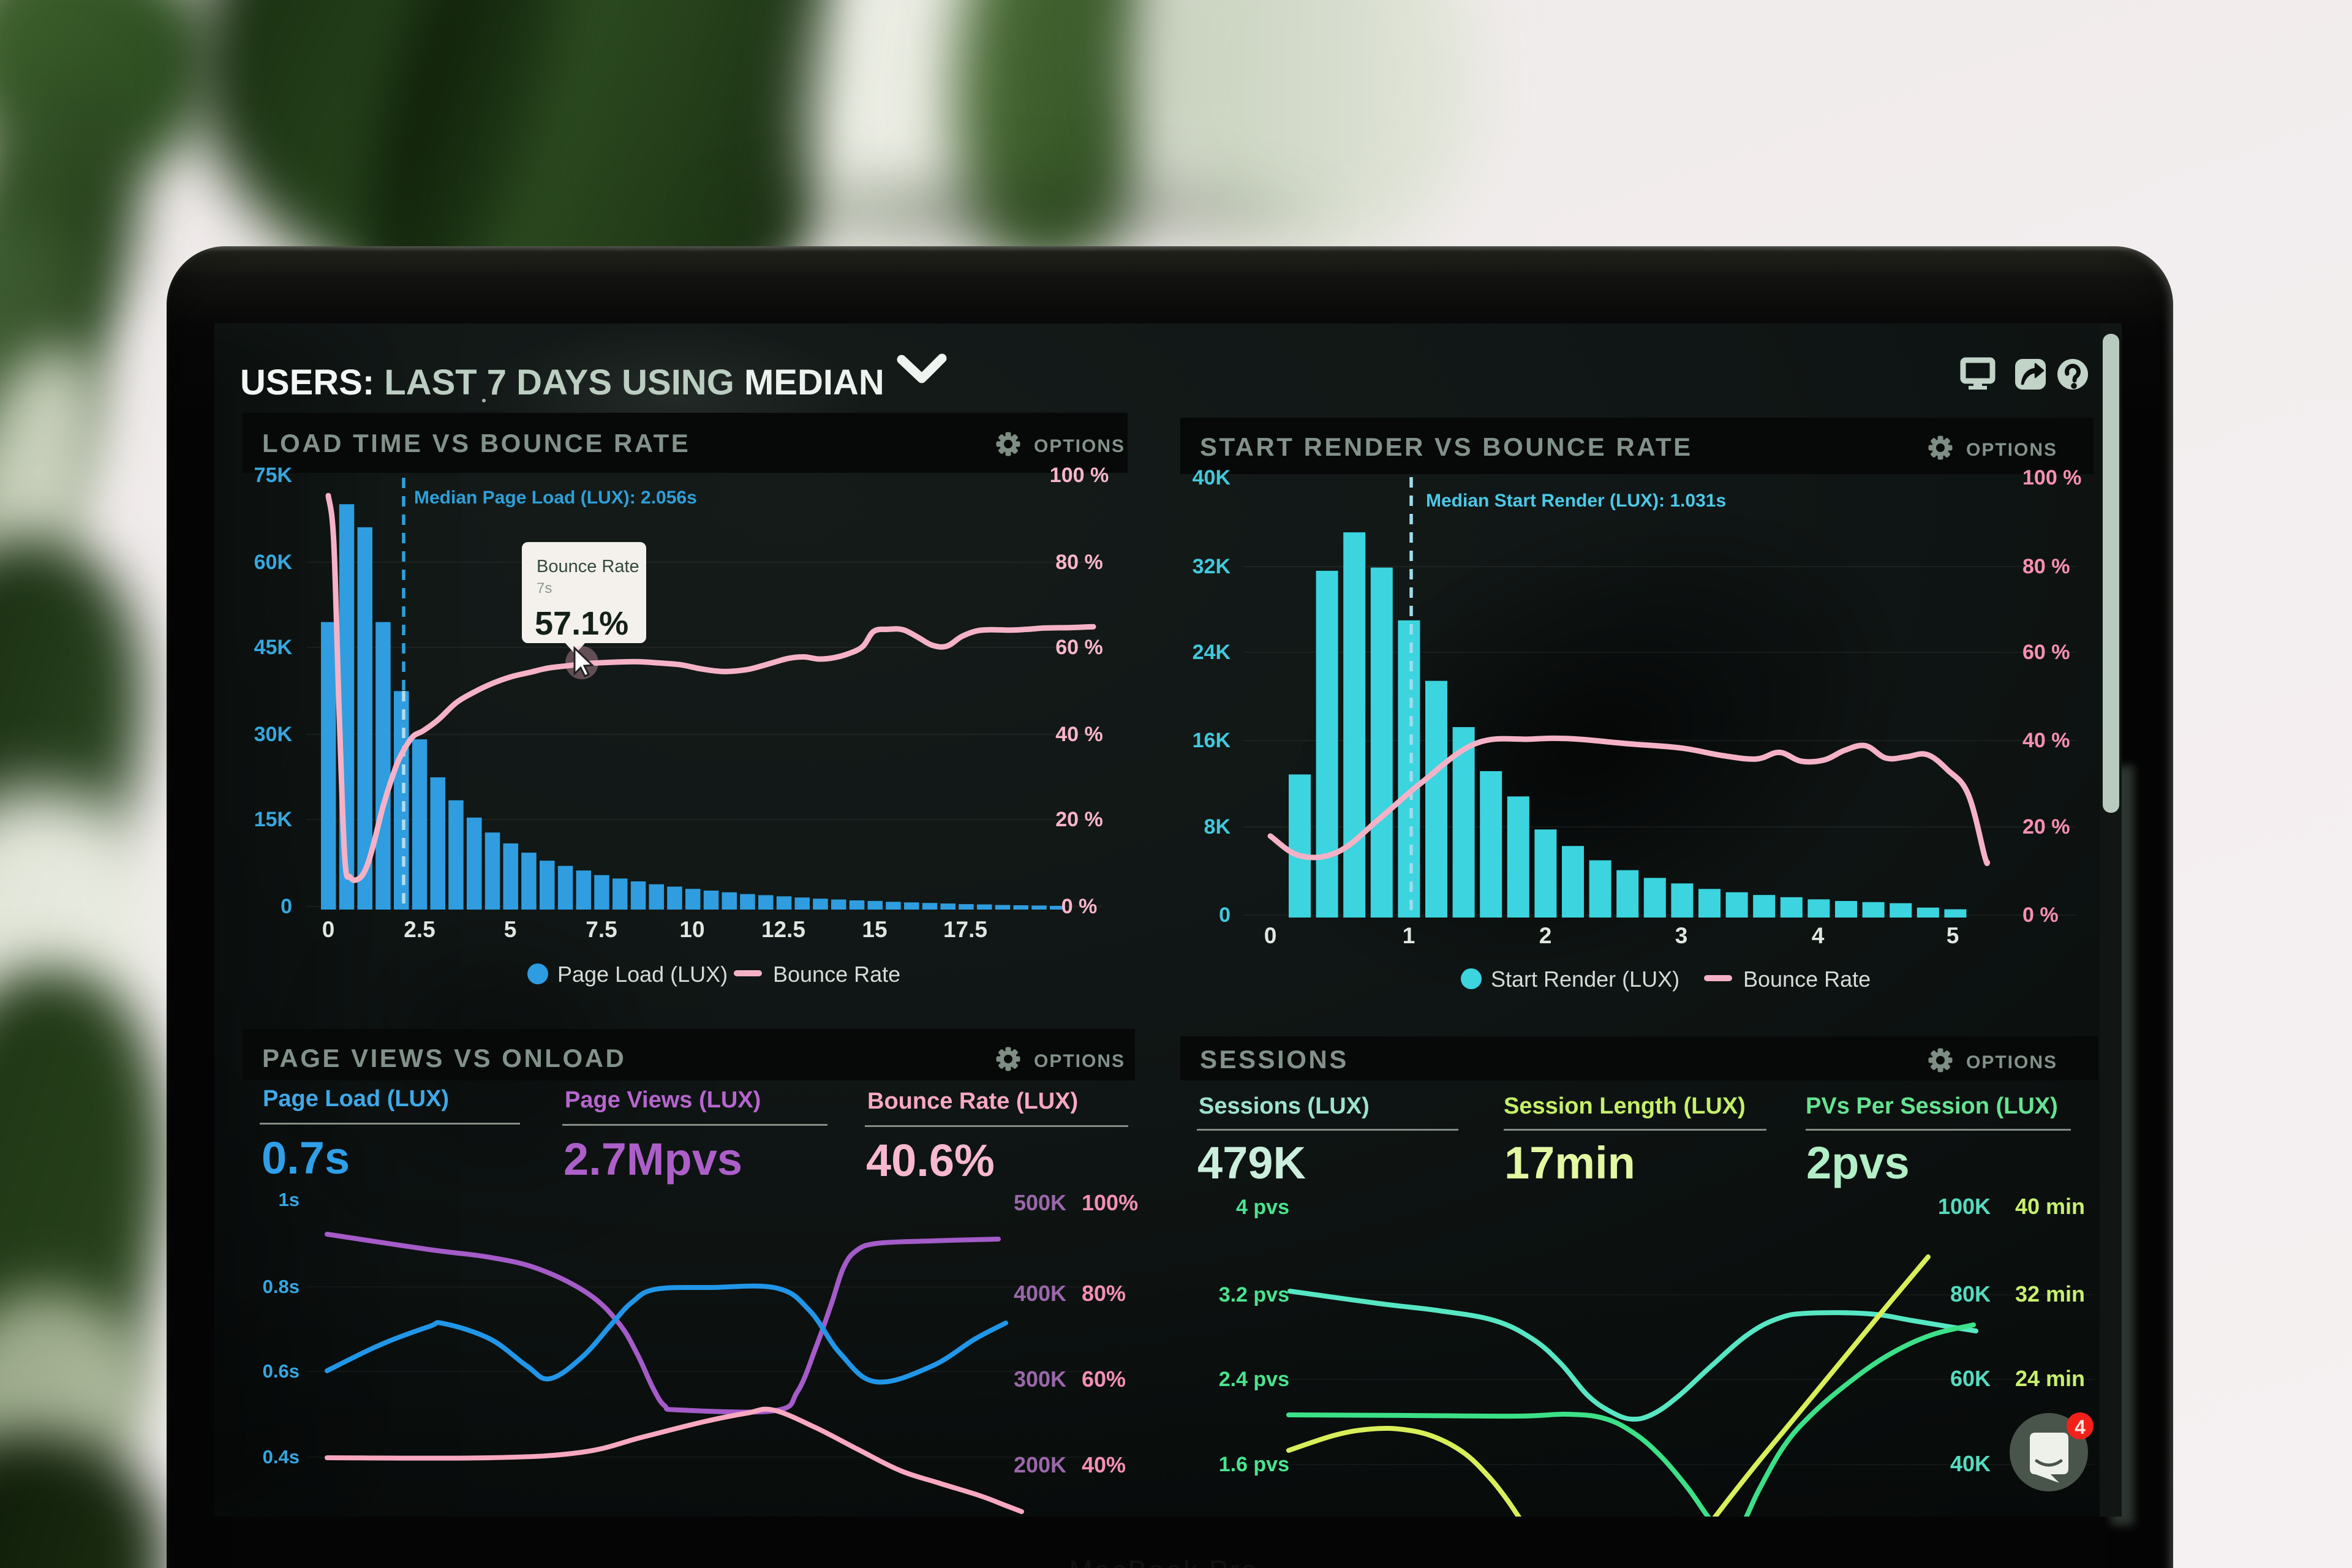 Image resolution: width=2352 pixels, height=1568 pixels. I want to click on svg-text: 17.5, so click(965, 930).